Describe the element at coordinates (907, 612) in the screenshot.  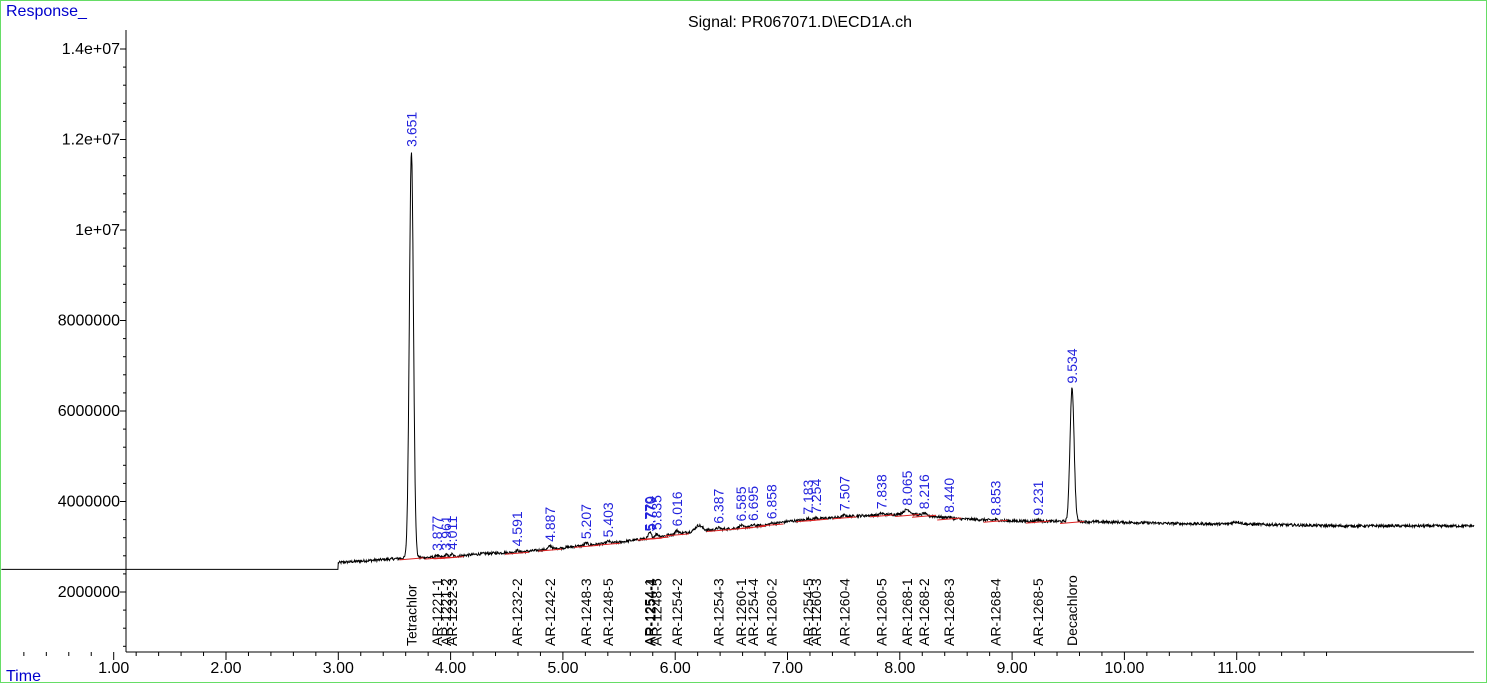
I see `compound-label: AR-1268-1` at that location.